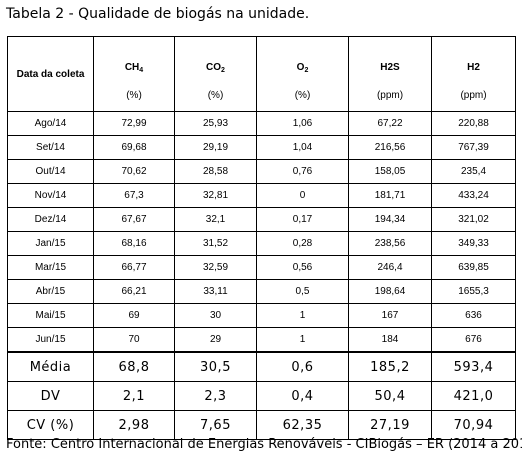 The width and height of the screenshot is (522, 454). Describe the element at coordinates (50, 171) in the screenshot. I see `row-date: Out/14` at that location.